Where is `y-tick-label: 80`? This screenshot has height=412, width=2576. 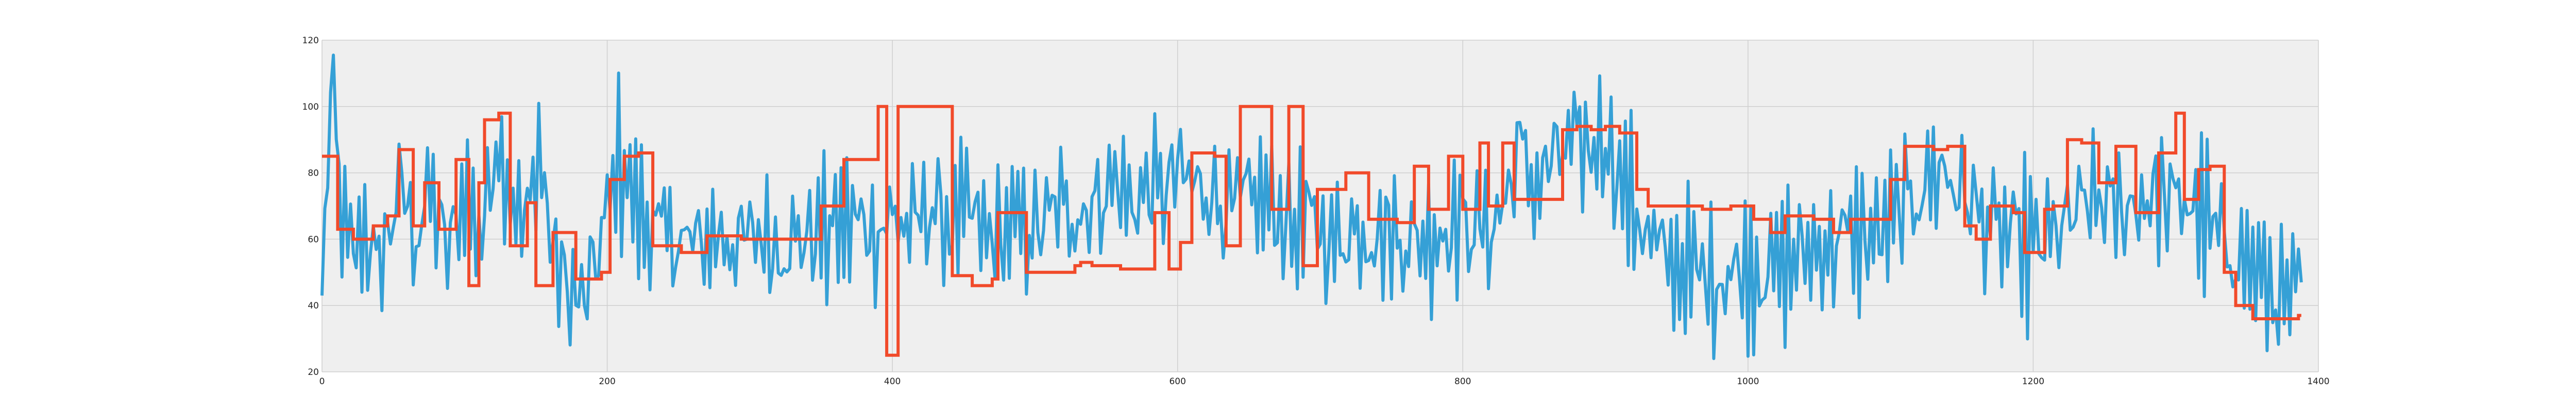
y-tick-label: 80 is located at coordinates (313, 174).